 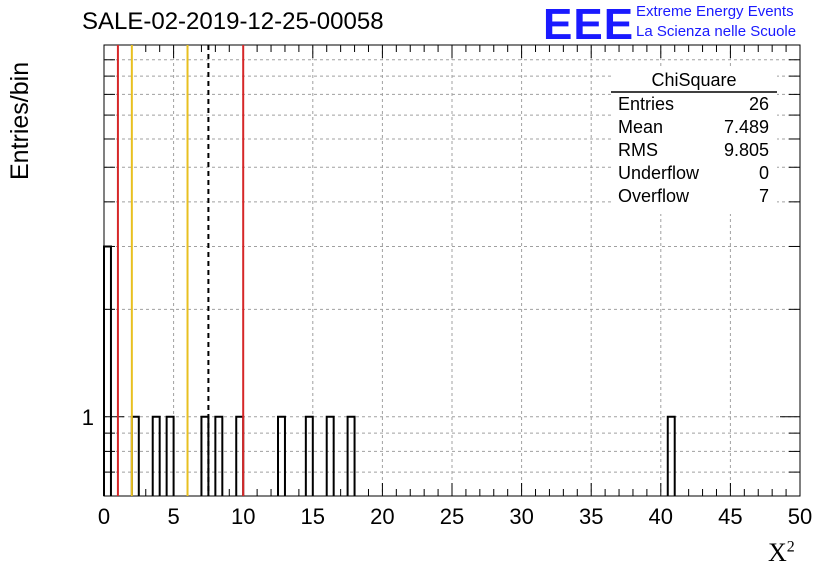 I want to click on x-tick-label: 5, so click(x=173, y=516).